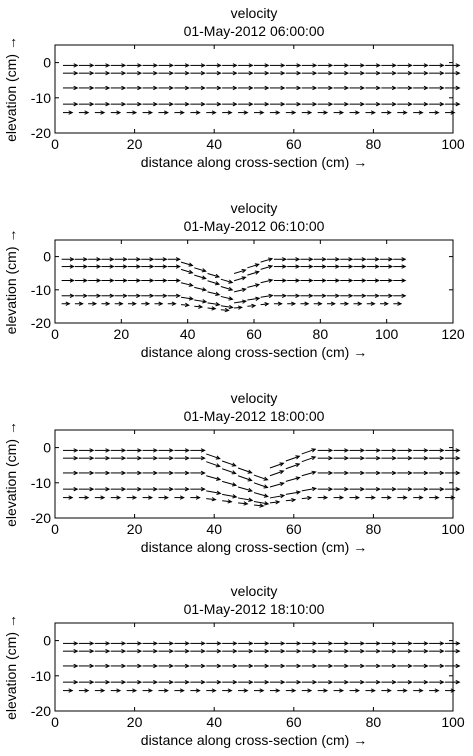  I want to click on x-tick-label: 0, so click(55, 334).